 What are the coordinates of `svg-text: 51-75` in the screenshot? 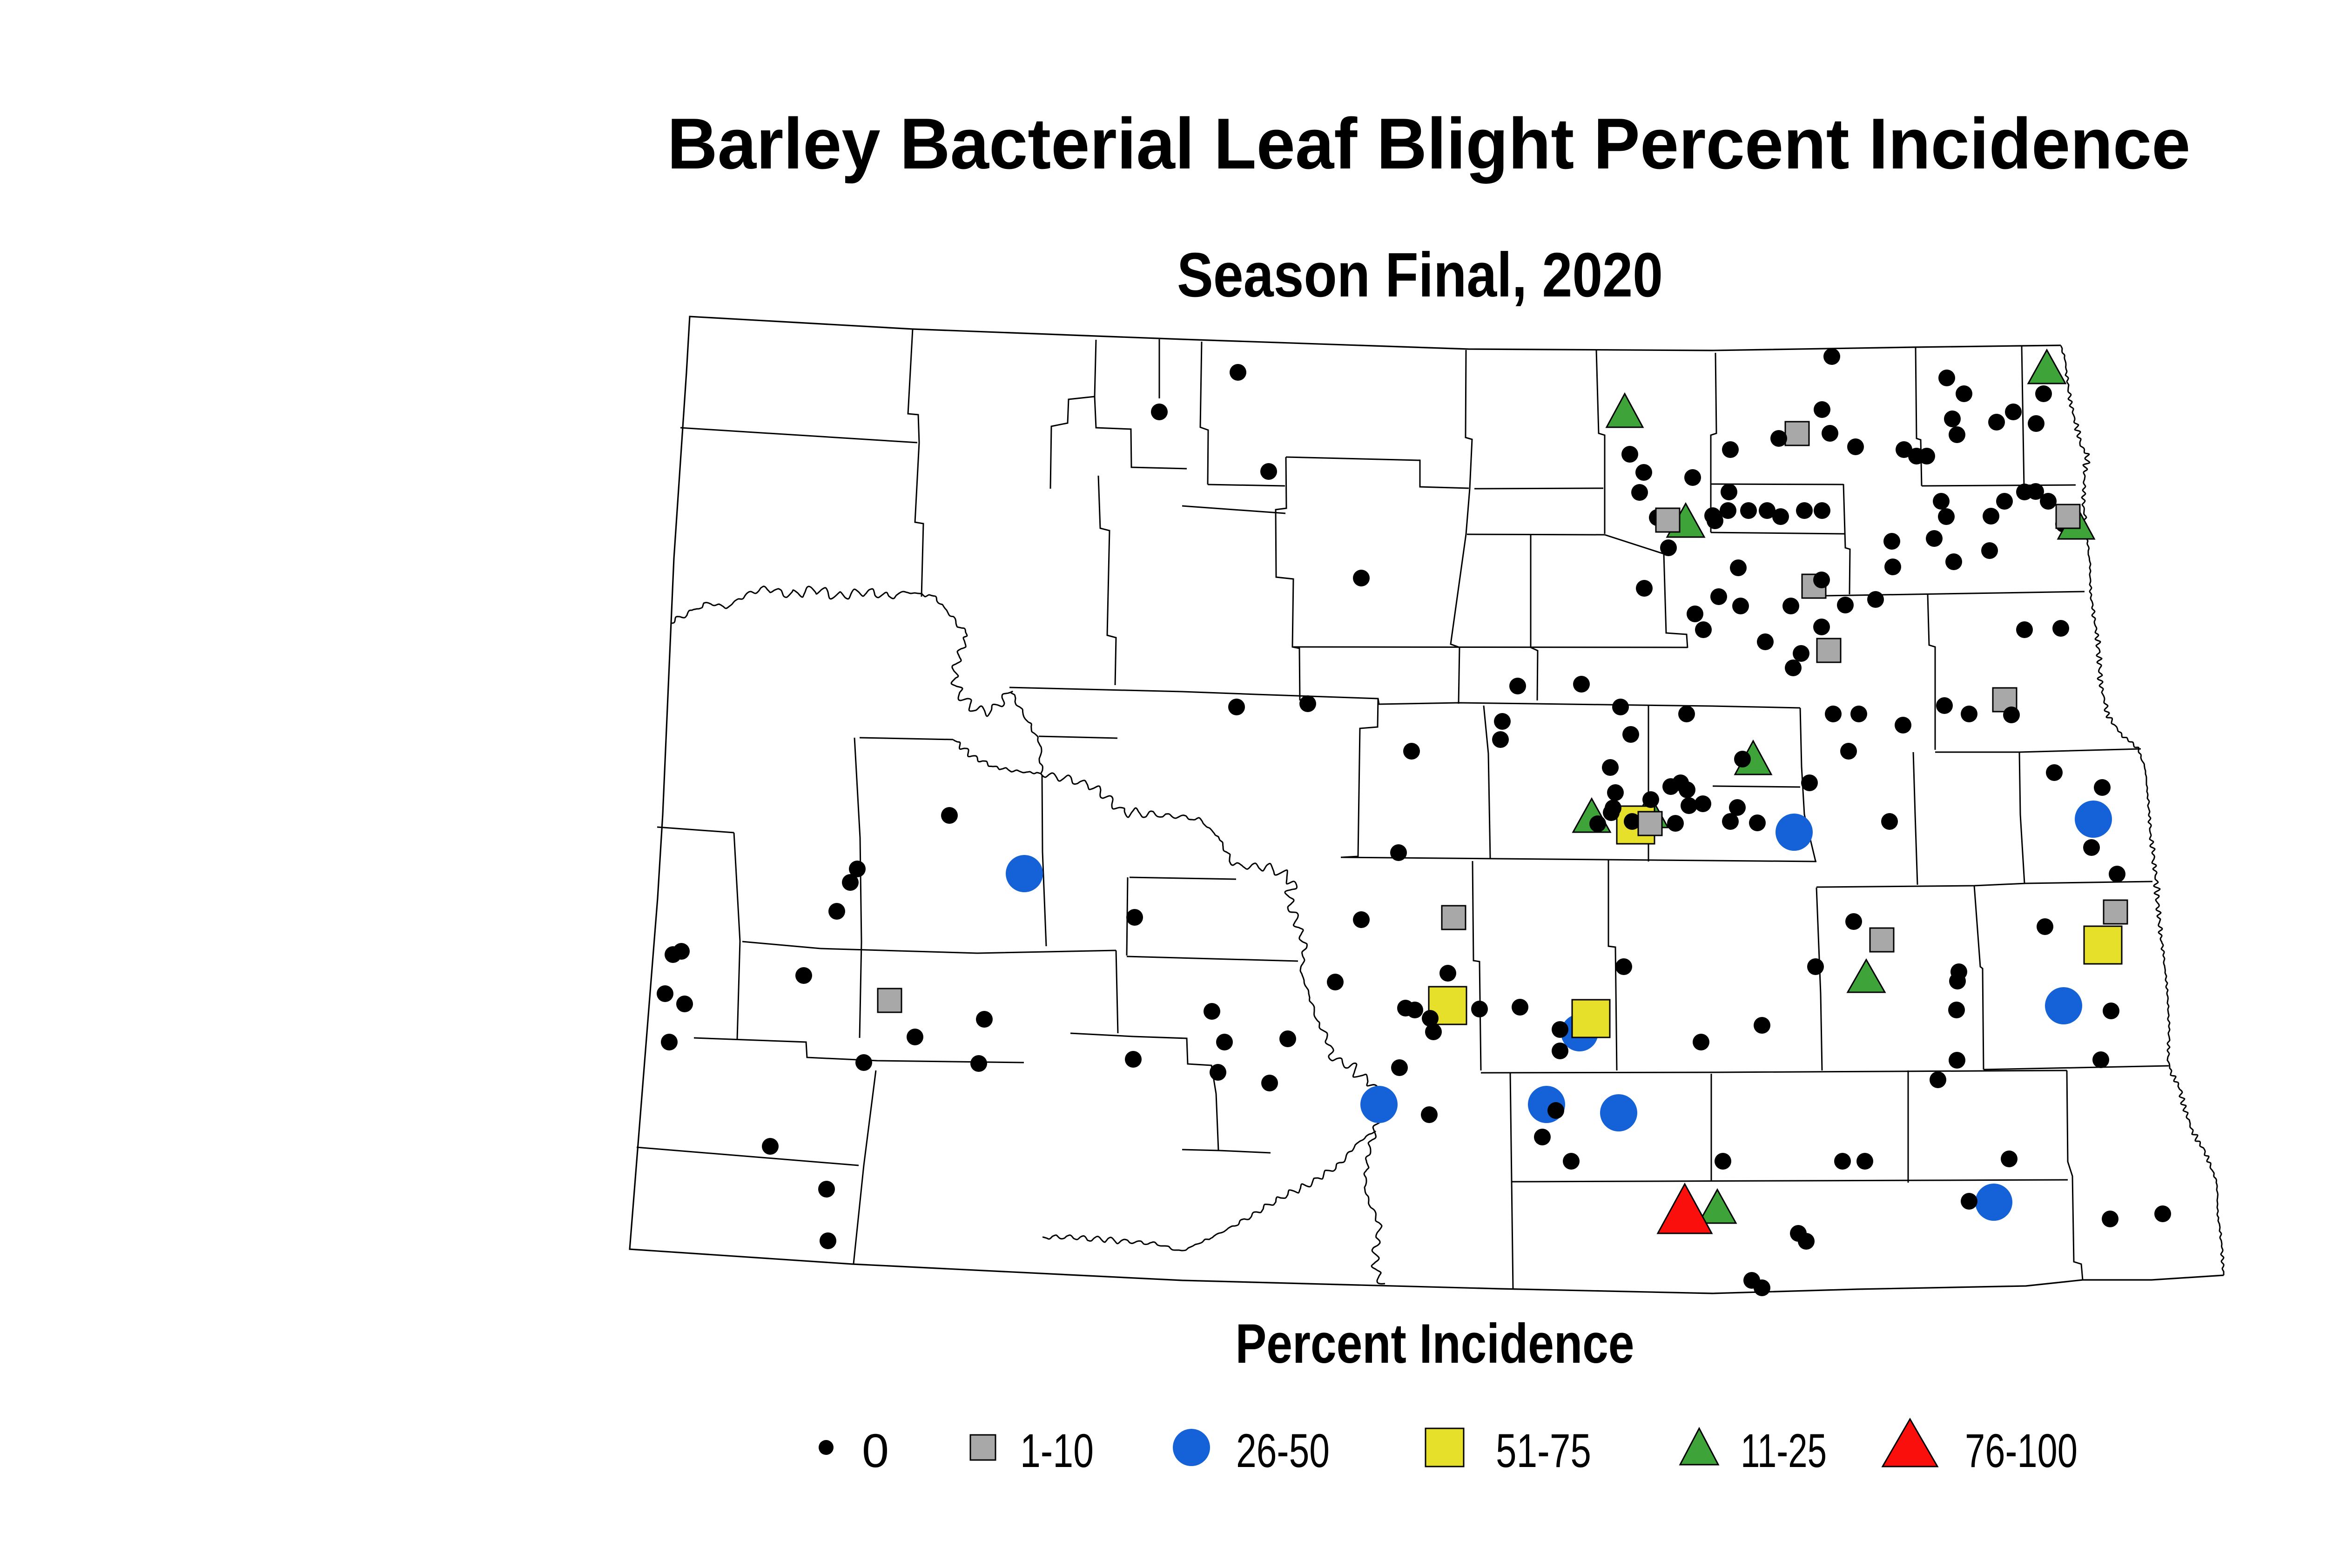 It's located at (1543, 1450).